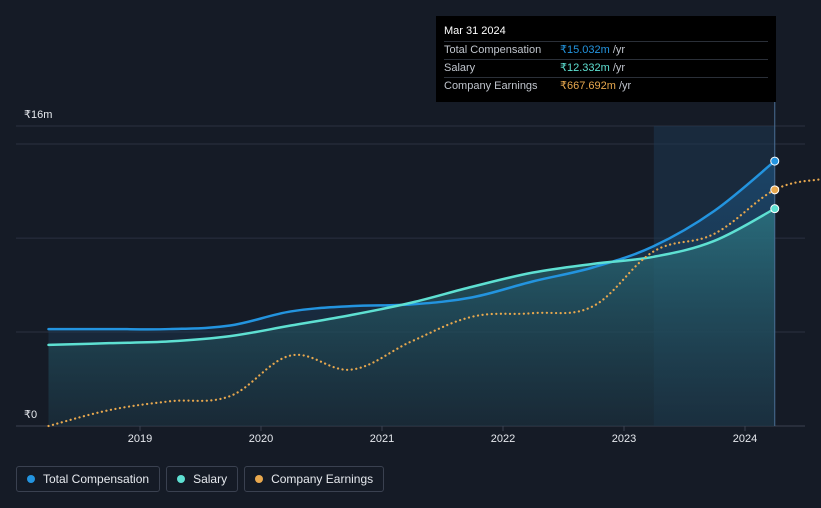 The width and height of the screenshot is (821, 508). What do you see at coordinates (588, 86) in the screenshot?
I see `tooltip-value: ₹667.692m` at bounding box center [588, 86].